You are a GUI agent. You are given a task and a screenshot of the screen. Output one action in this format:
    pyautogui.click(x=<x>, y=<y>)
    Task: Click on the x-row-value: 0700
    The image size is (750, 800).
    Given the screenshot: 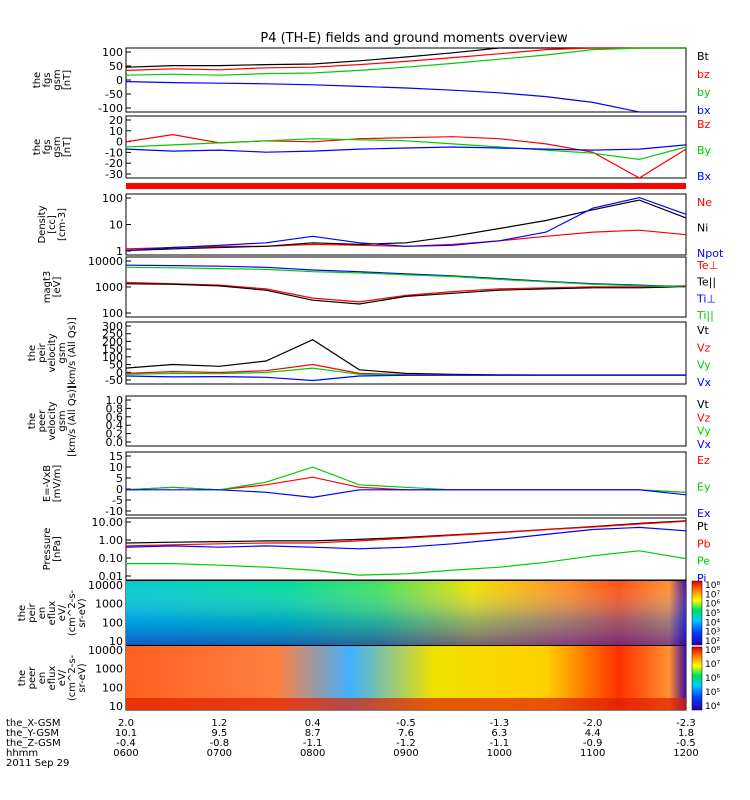 What is the action you would take?
    pyautogui.click(x=219, y=753)
    